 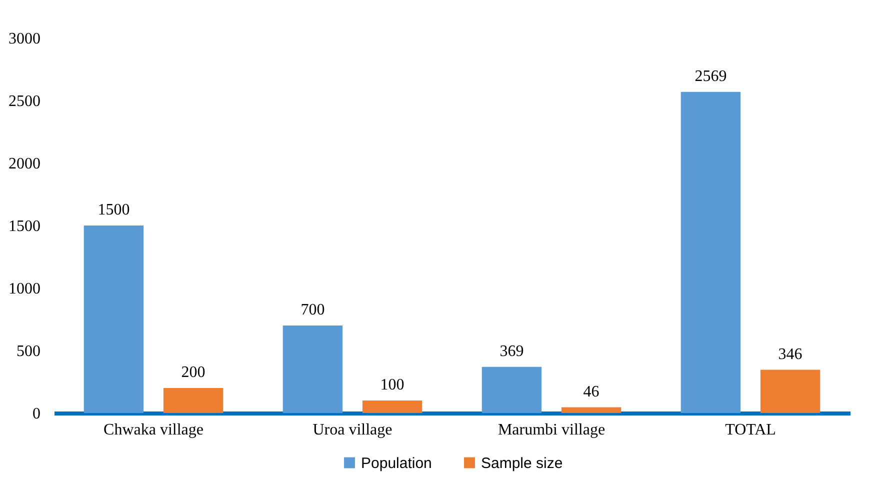 What do you see at coordinates (193, 372) in the screenshot?
I see `data-label: 200` at bounding box center [193, 372].